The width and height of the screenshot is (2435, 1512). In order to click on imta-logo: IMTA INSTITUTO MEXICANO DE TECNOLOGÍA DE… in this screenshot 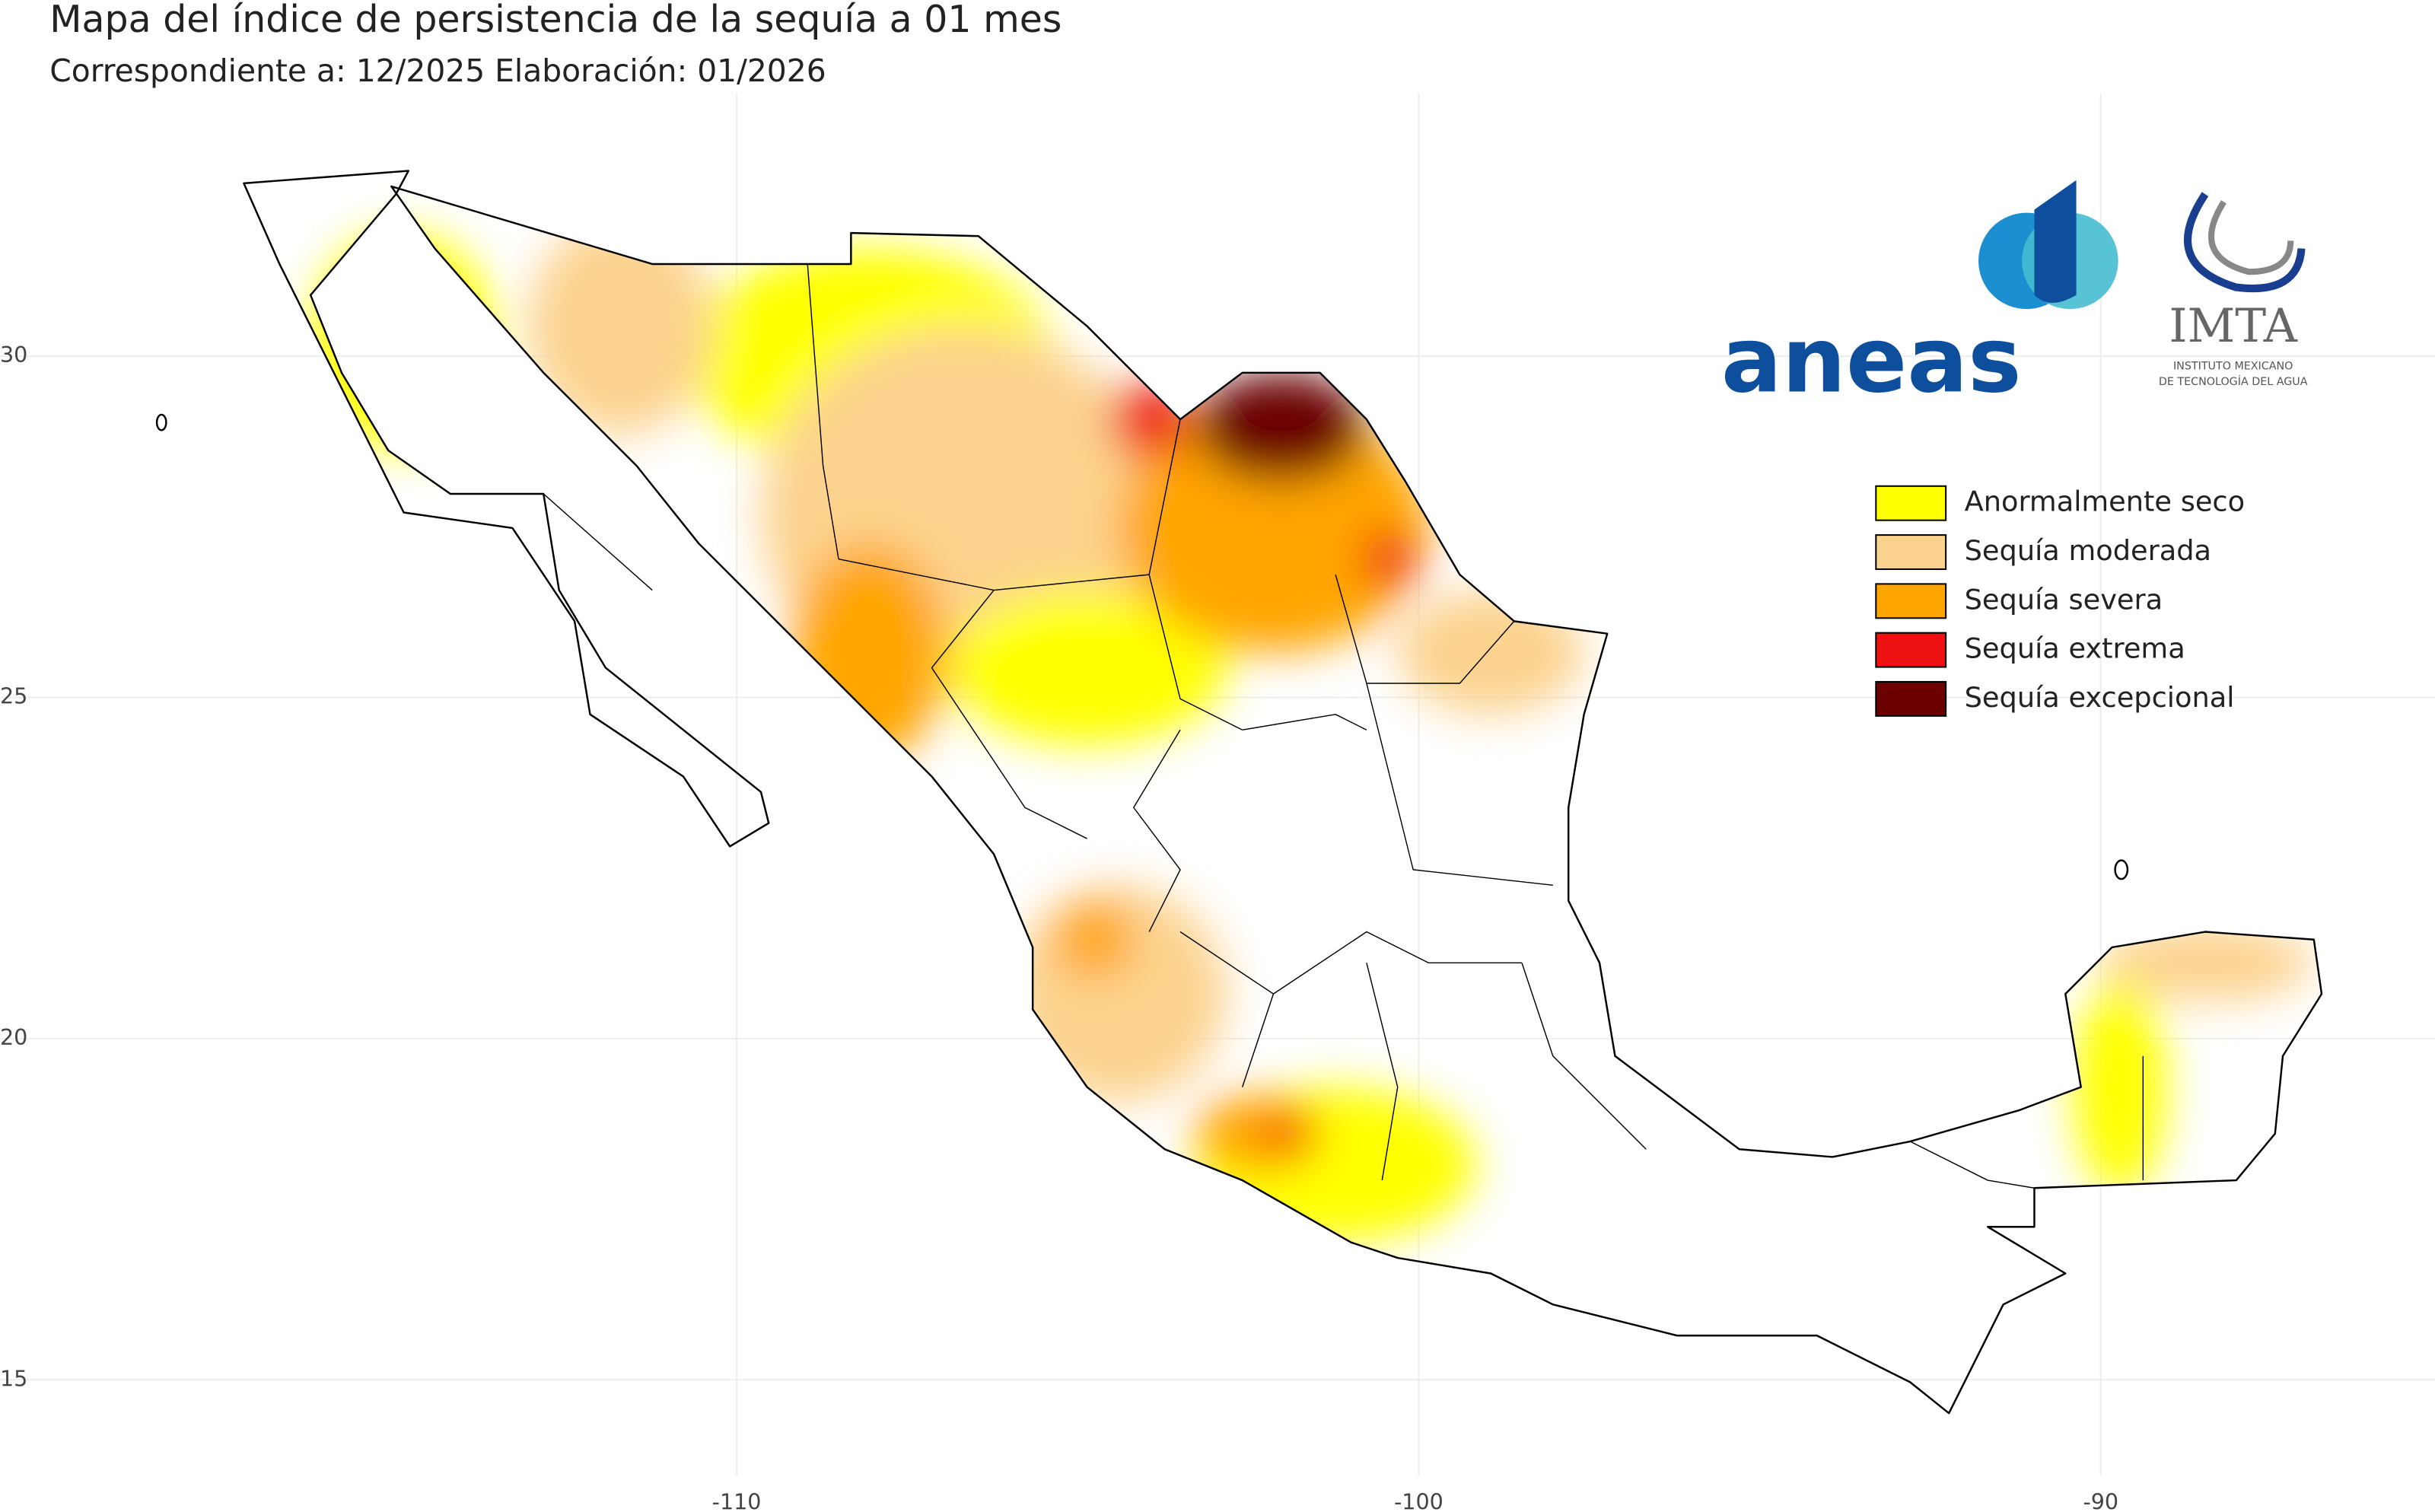, I will do `click(2233, 290)`.